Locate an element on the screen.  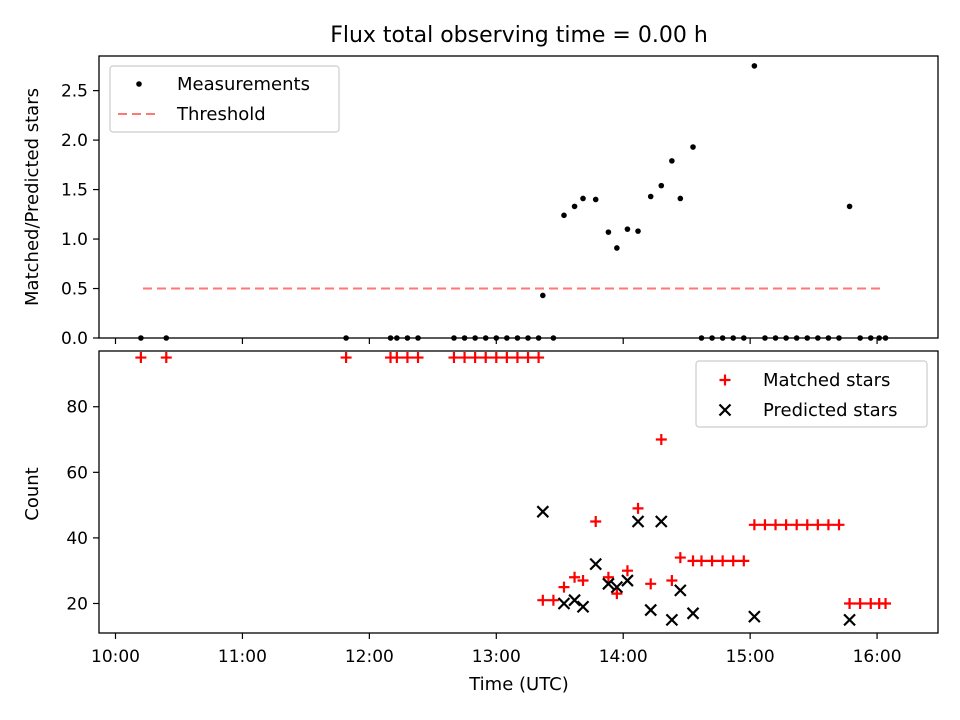
x-tick-label: 14:00 is located at coordinates (623, 657).